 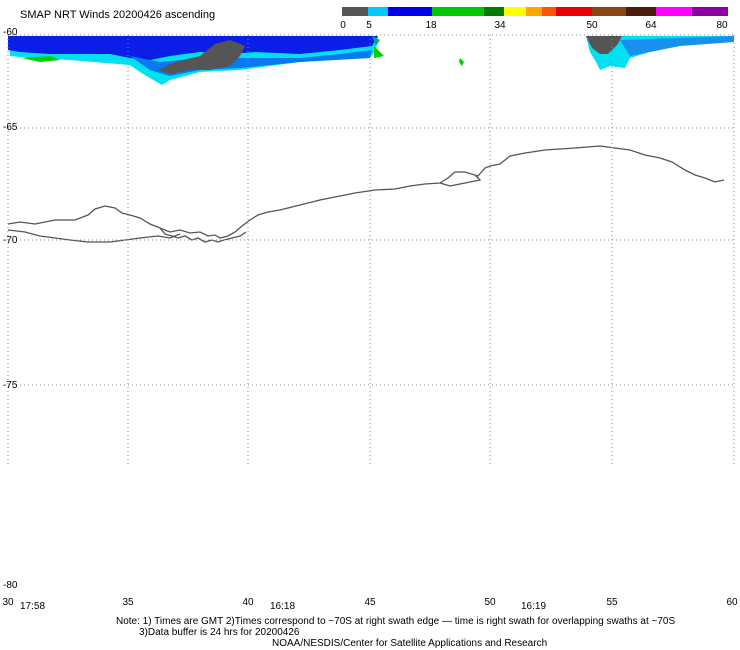 I want to click on colorbar, so click(x=535, y=11).